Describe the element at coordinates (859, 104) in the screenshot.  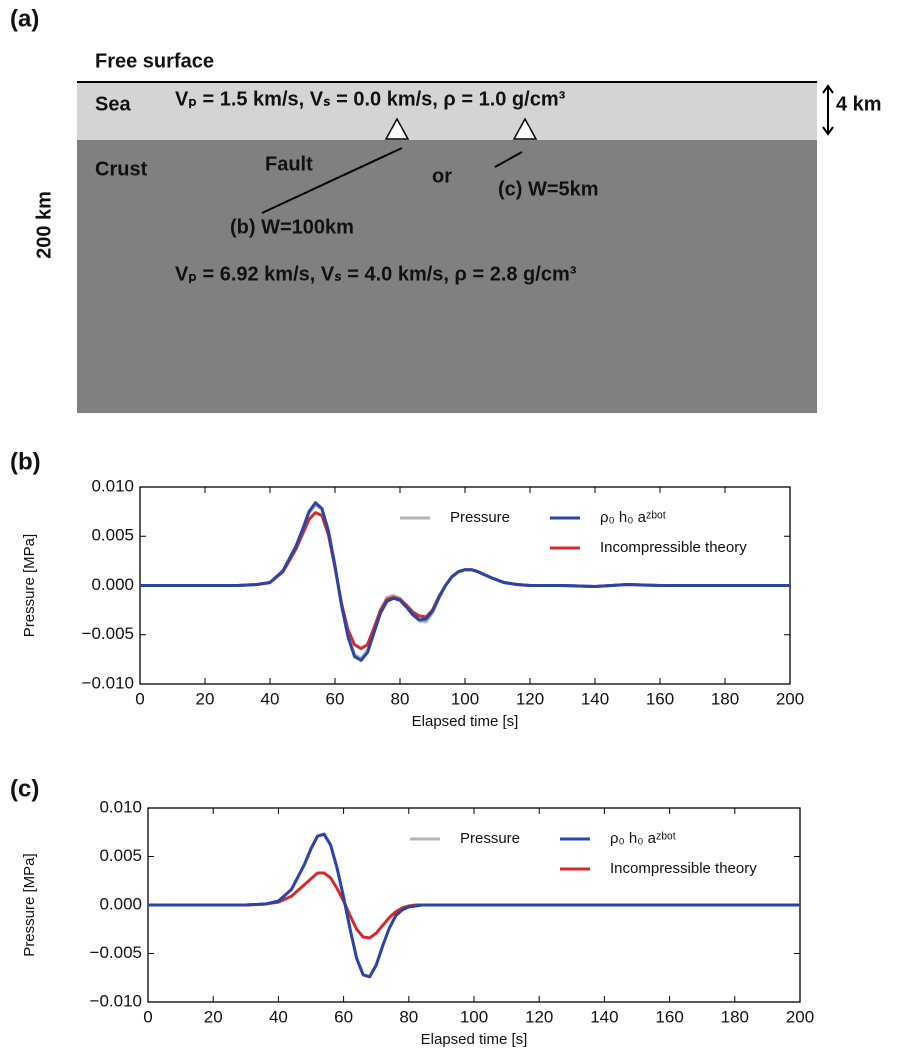
I see `sea-depth: 4 km` at that location.